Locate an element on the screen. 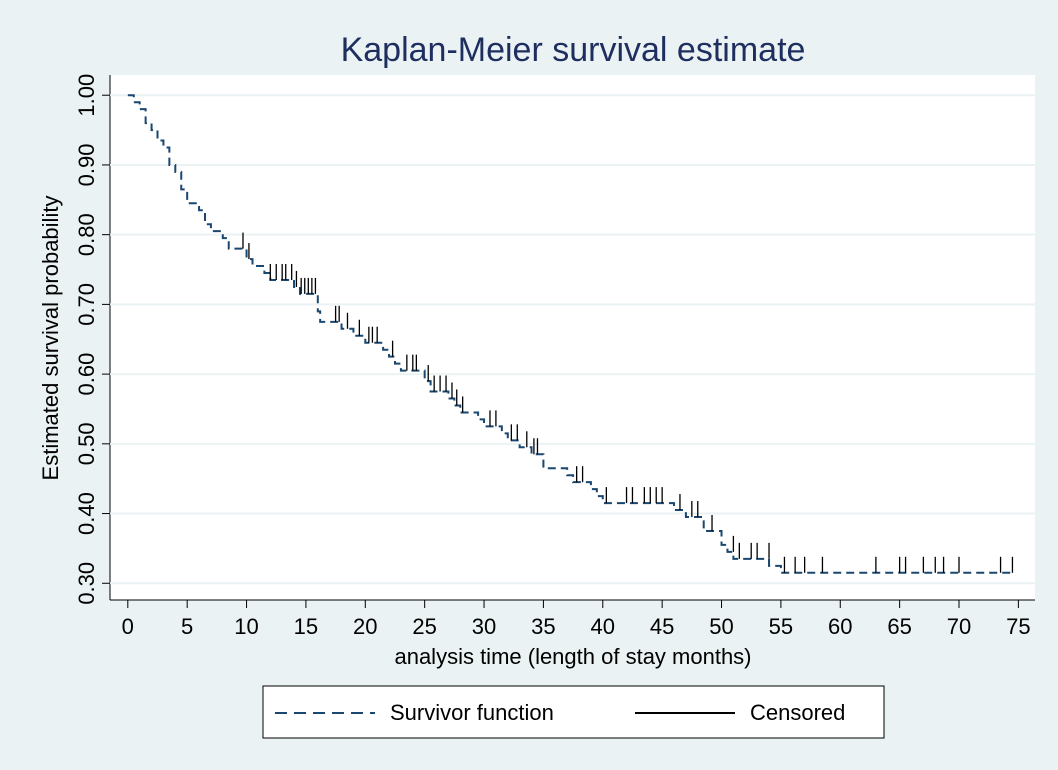 This screenshot has width=1058, height=770. y-tick-label: 0.40 is located at coordinates (86, 513).